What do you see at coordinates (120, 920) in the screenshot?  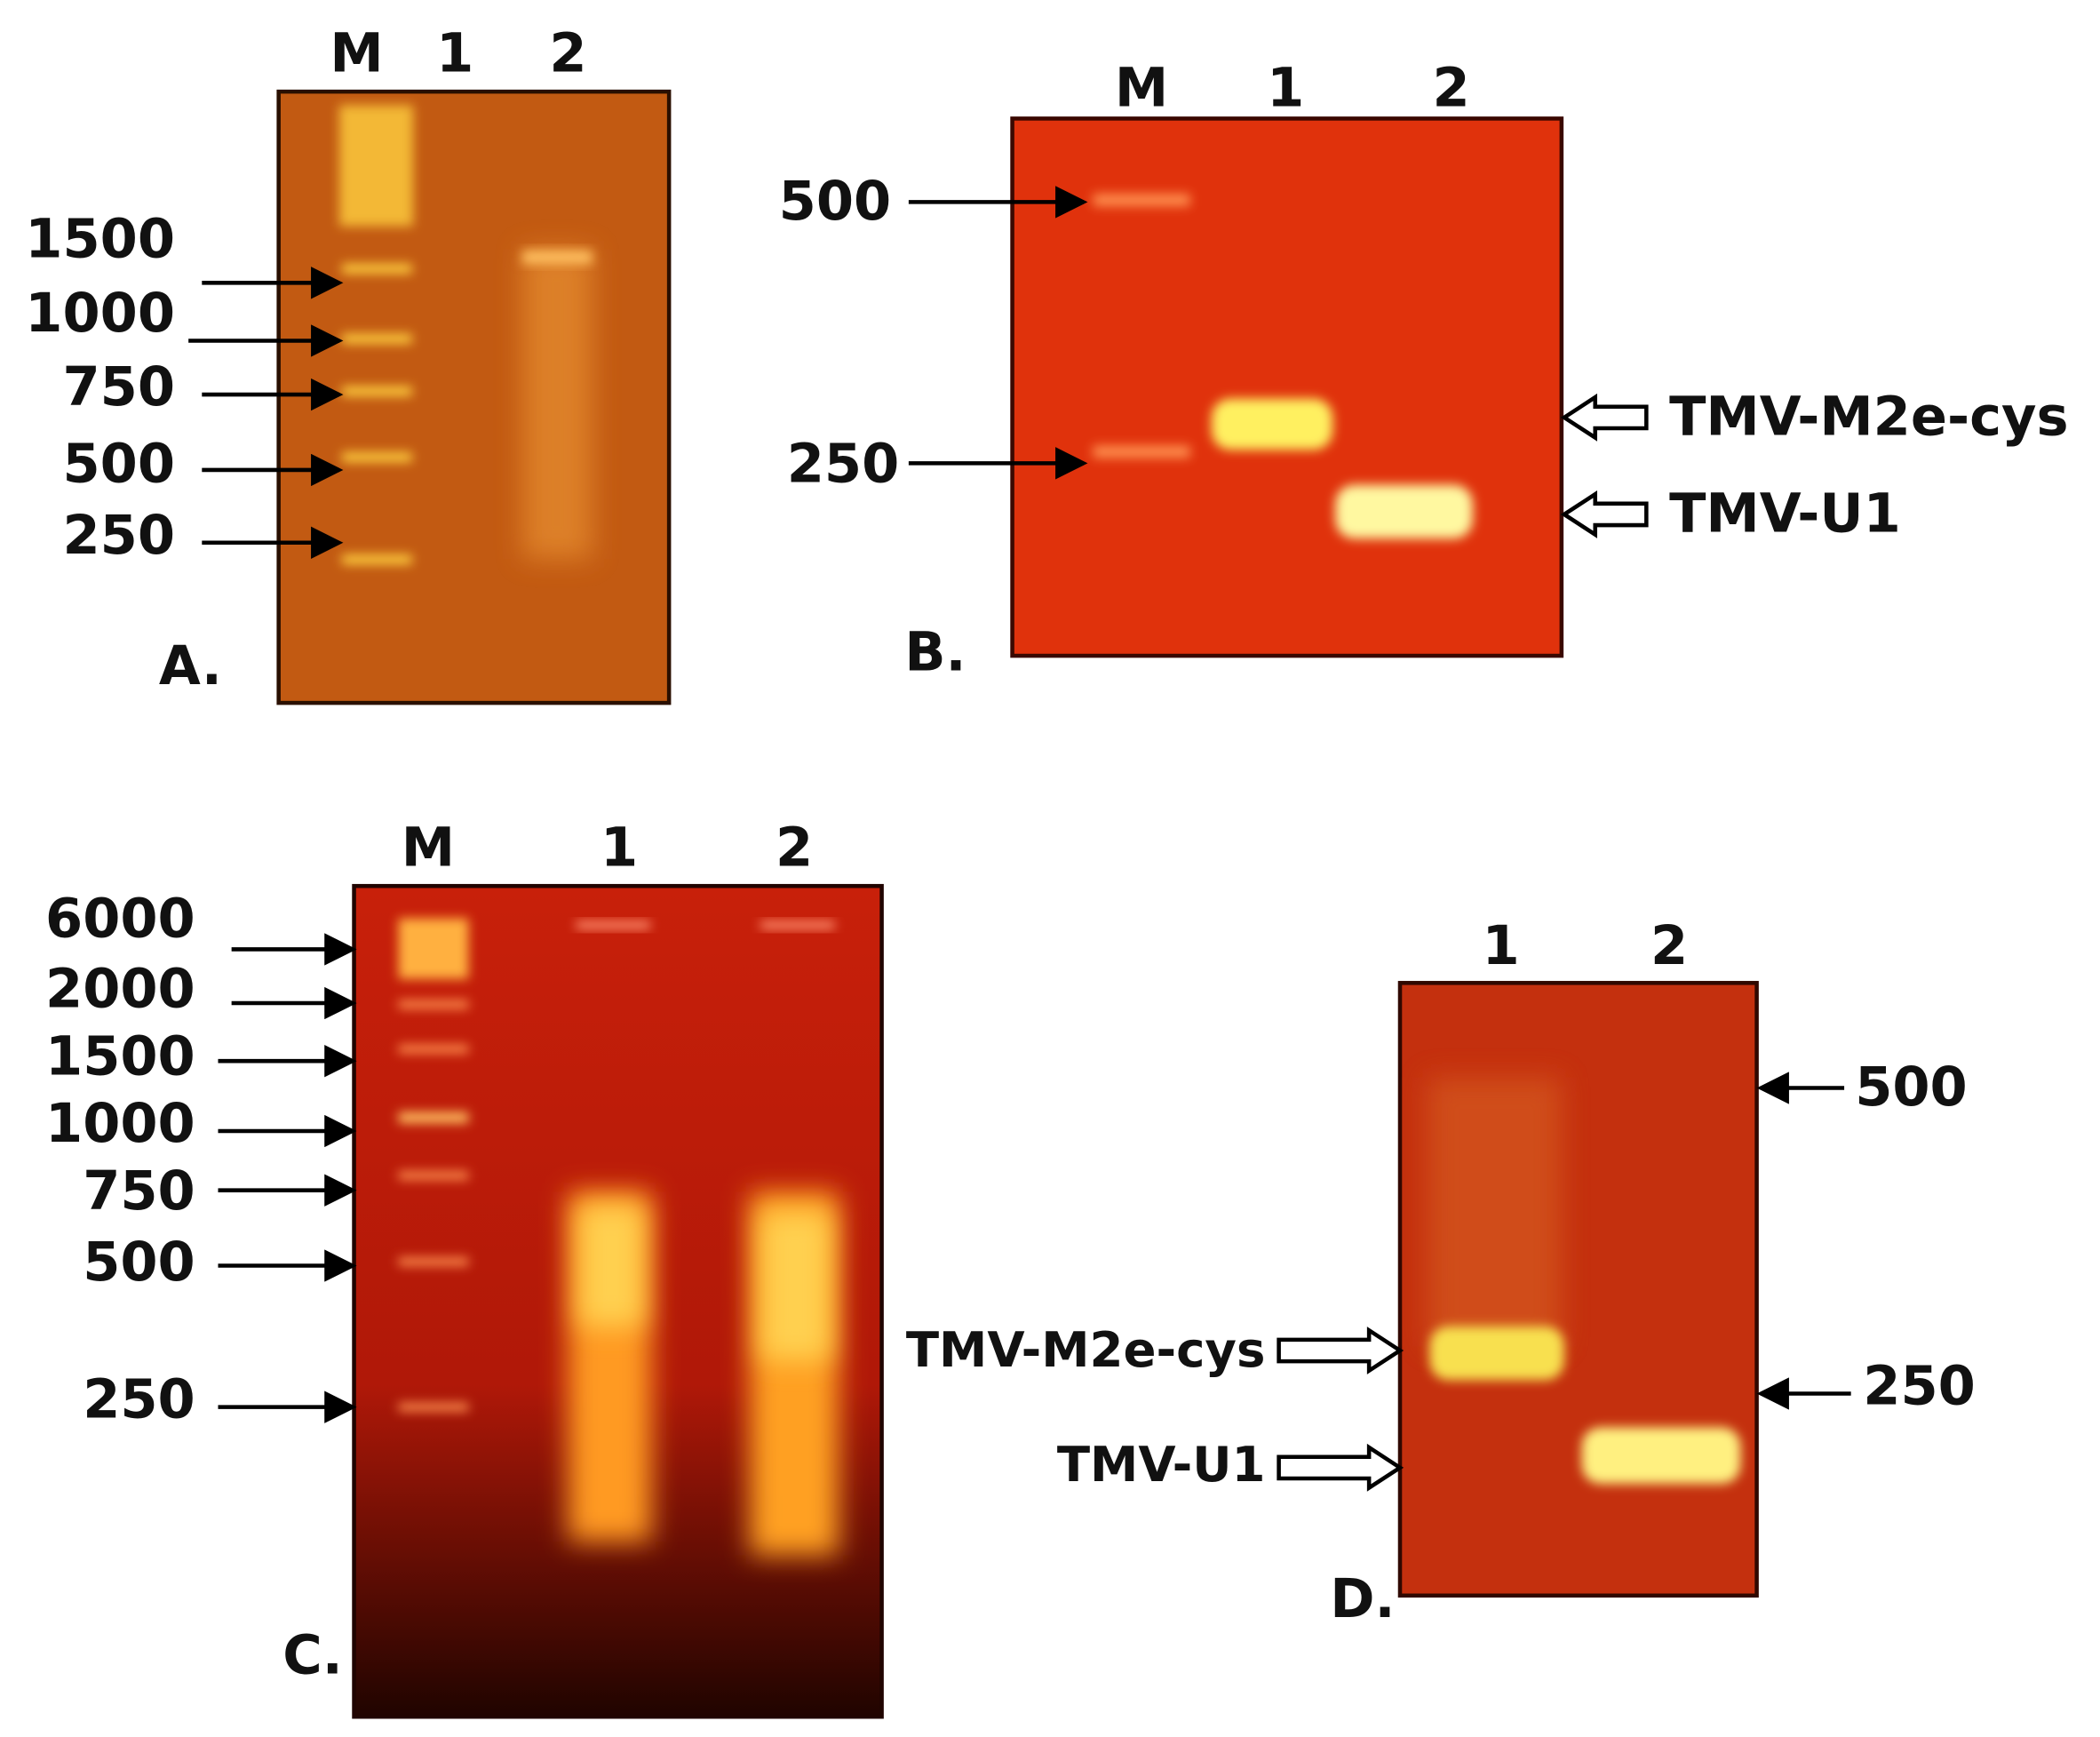 I see `marker-label: 6000` at bounding box center [120, 920].